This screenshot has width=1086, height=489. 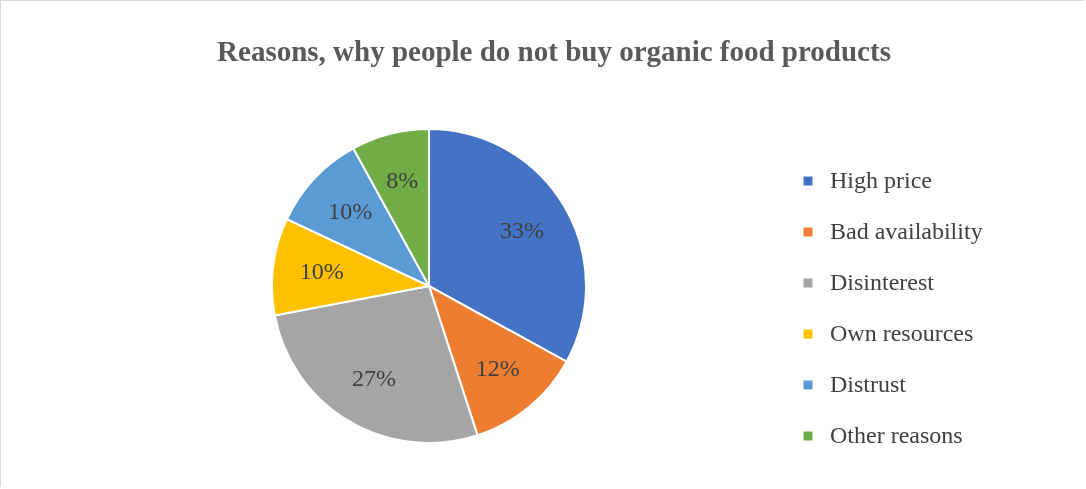 I want to click on data-label: 8%, so click(x=402, y=180).